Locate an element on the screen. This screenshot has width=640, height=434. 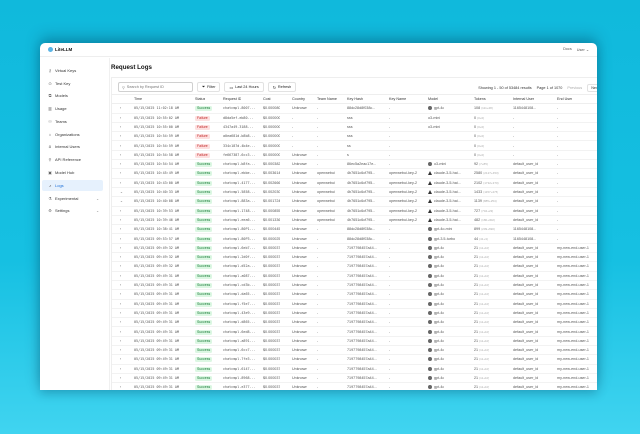
next-button: Next is located at coordinates (592, 88).